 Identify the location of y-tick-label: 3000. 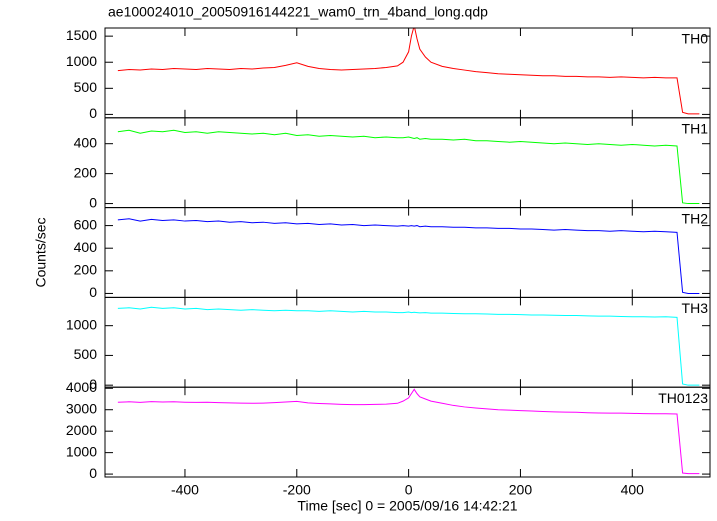
(81, 408).